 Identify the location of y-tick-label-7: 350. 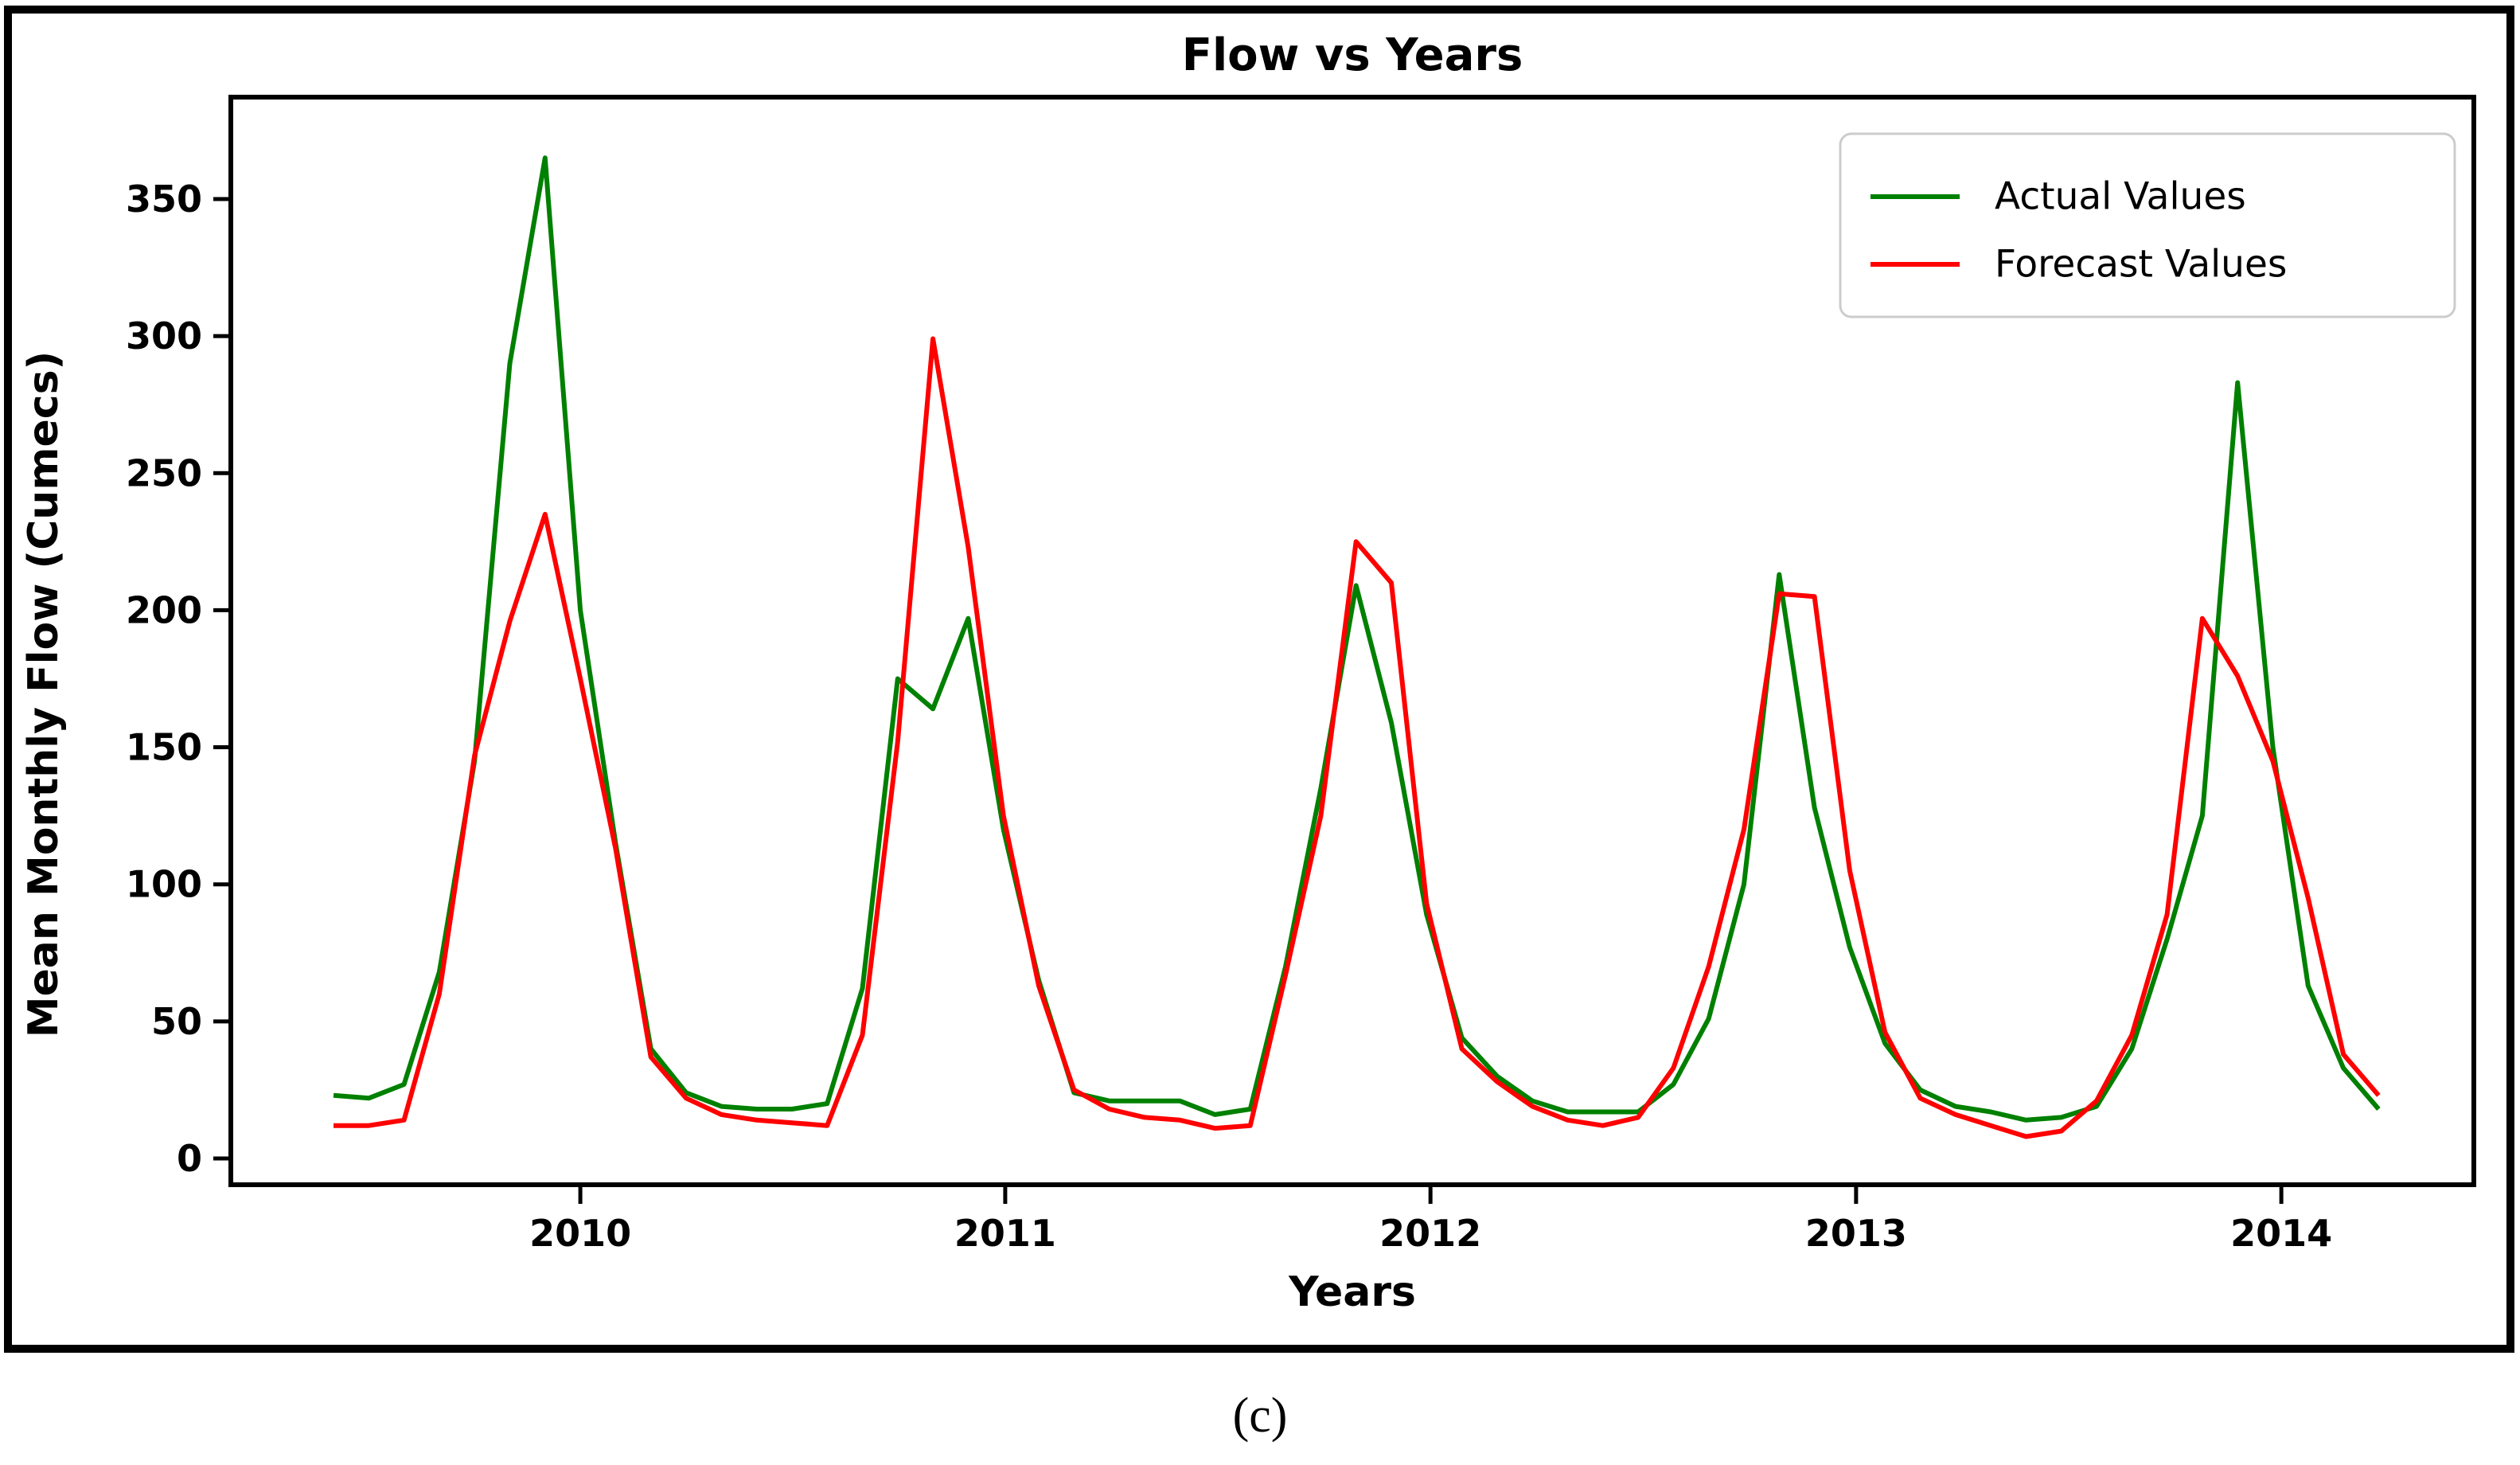
(164, 200).